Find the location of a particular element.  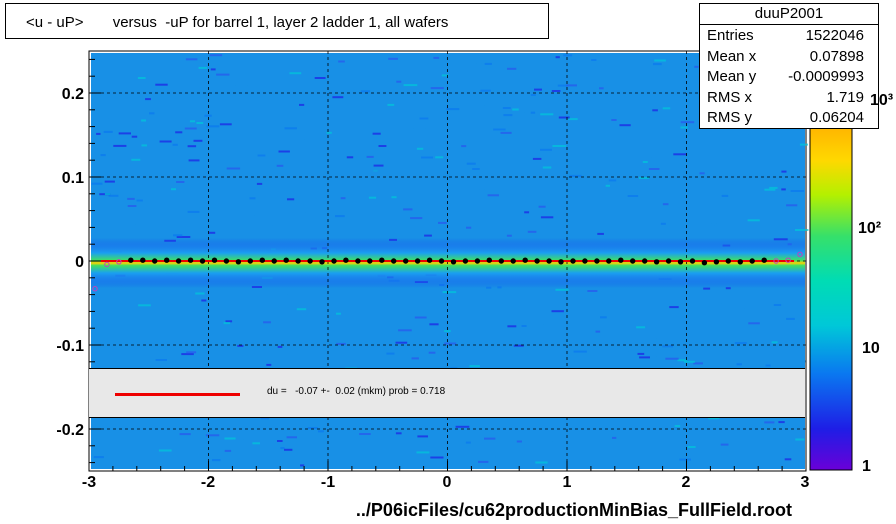

fit-legend-line is located at coordinates (177, 394).